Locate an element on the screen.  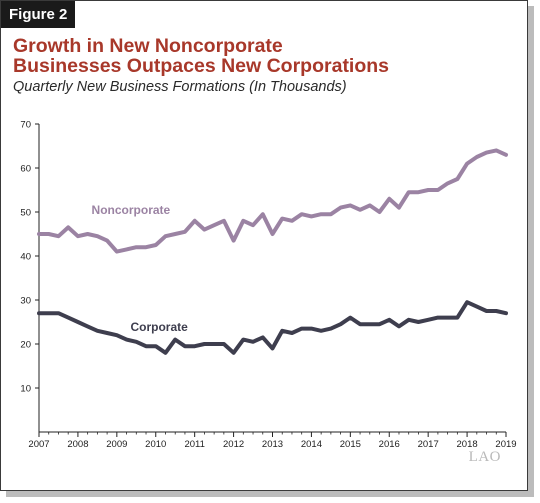
y-tick-label: 60 is located at coordinates (25, 169).